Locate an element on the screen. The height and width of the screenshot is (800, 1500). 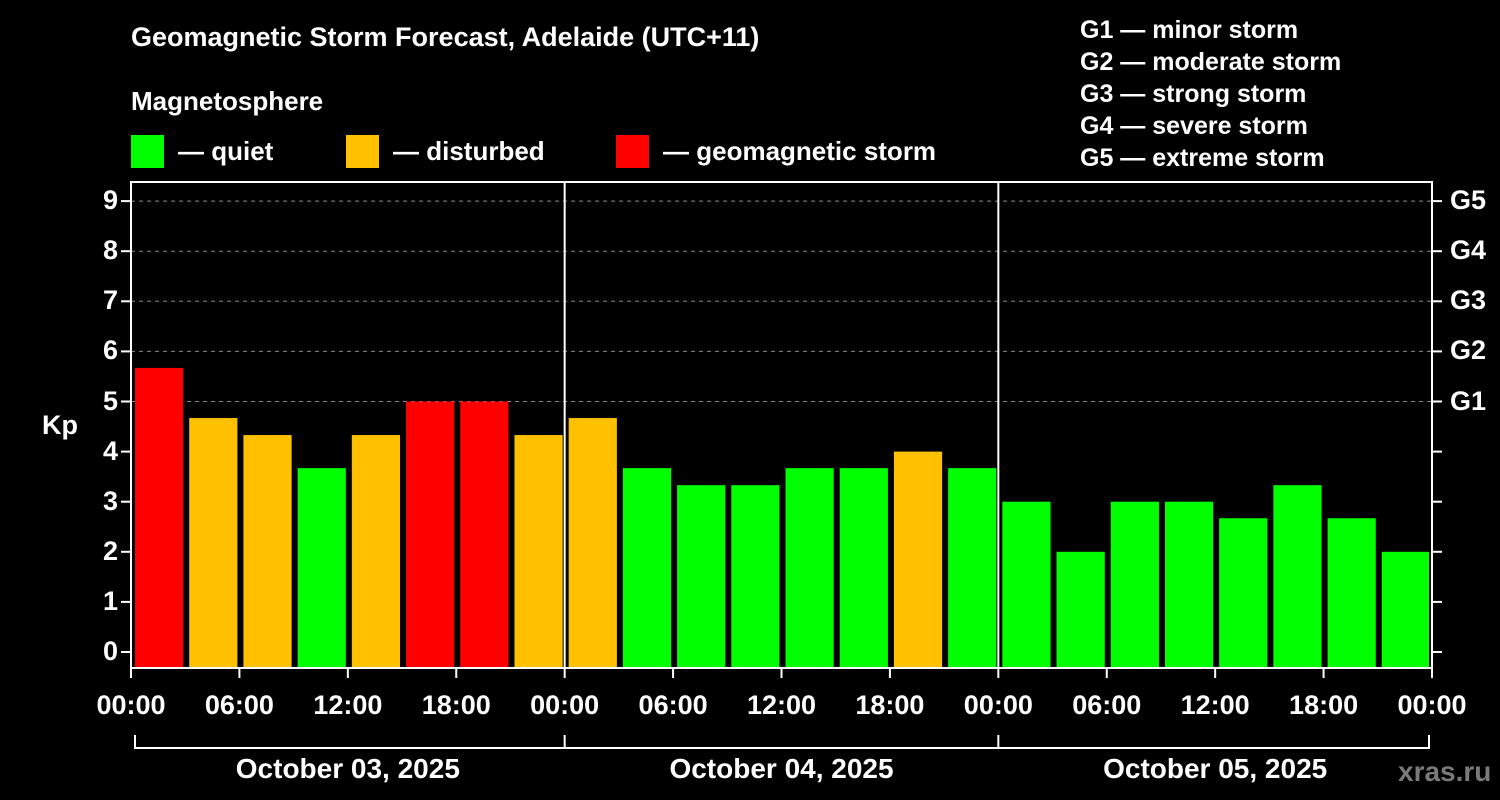
y-tick-label: 4 is located at coordinates (110, 450).